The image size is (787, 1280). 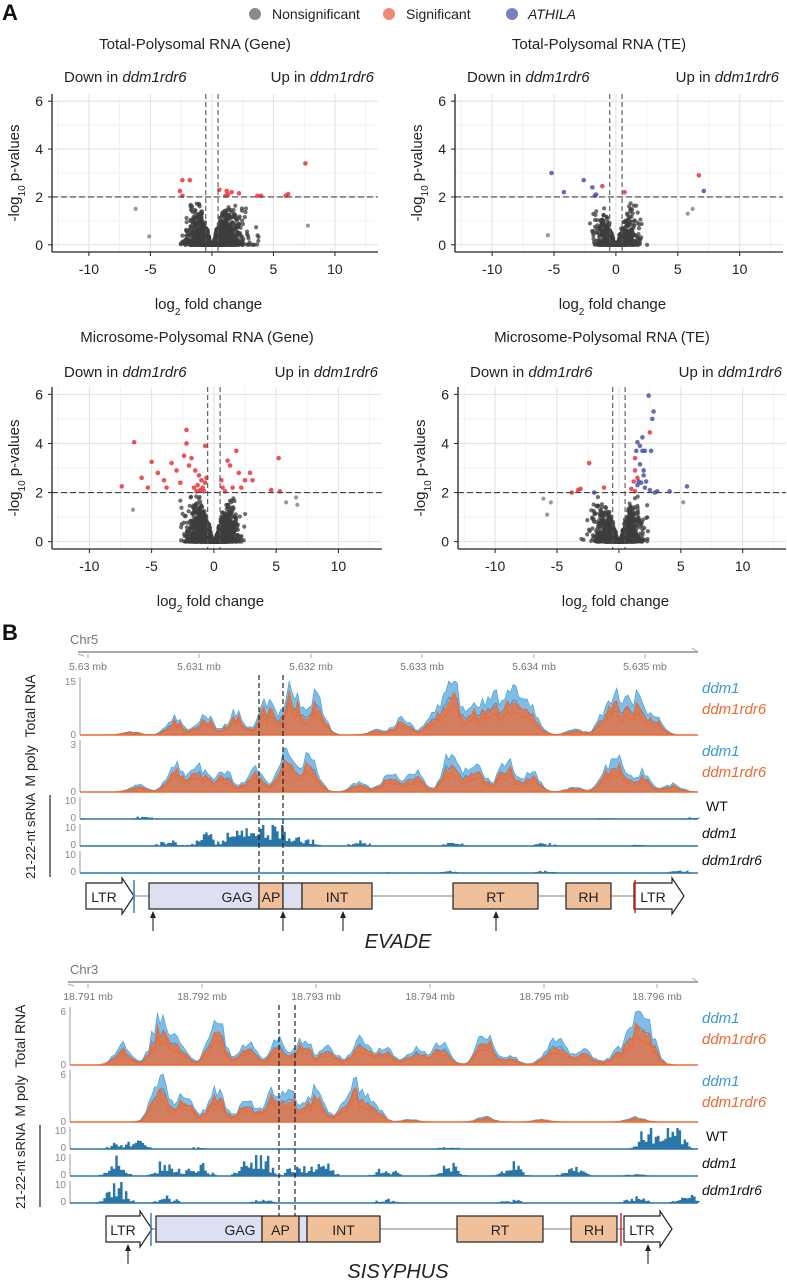 What do you see at coordinates (438, 14) in the screenshot?
I see `legend-label-significant: Significant` at bounding box center [438, 14].